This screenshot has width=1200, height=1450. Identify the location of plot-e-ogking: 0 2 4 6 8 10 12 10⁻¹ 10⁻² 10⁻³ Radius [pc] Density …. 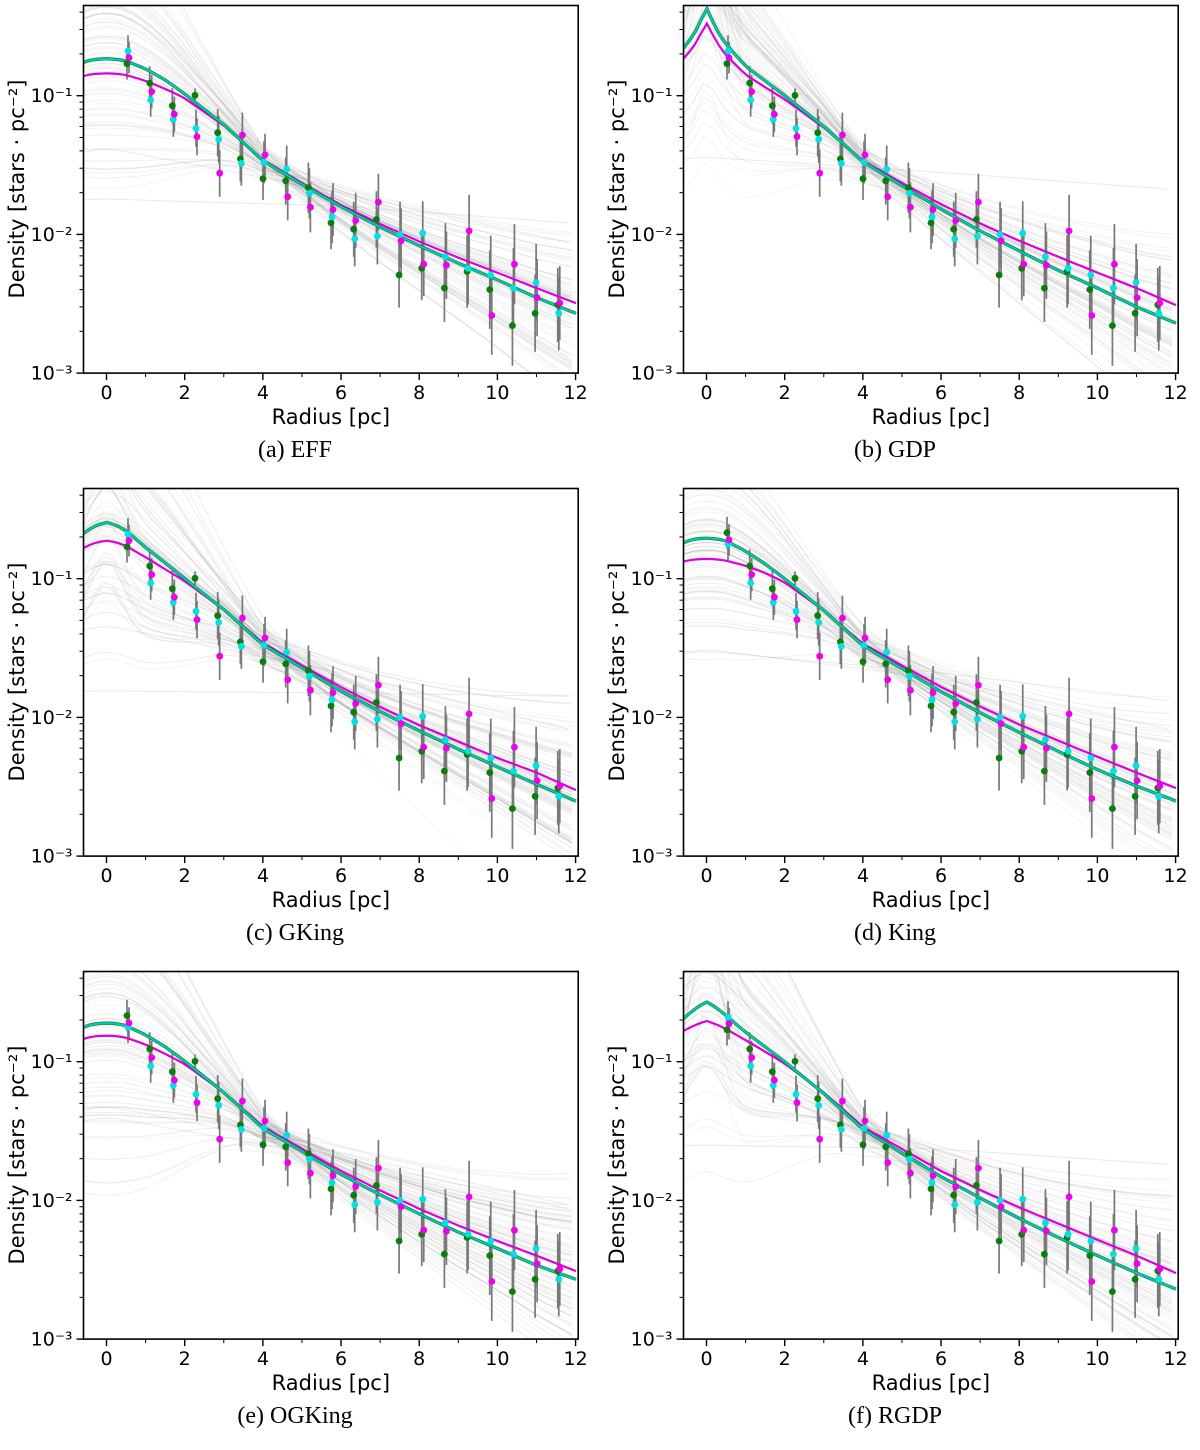
(296, 1182).